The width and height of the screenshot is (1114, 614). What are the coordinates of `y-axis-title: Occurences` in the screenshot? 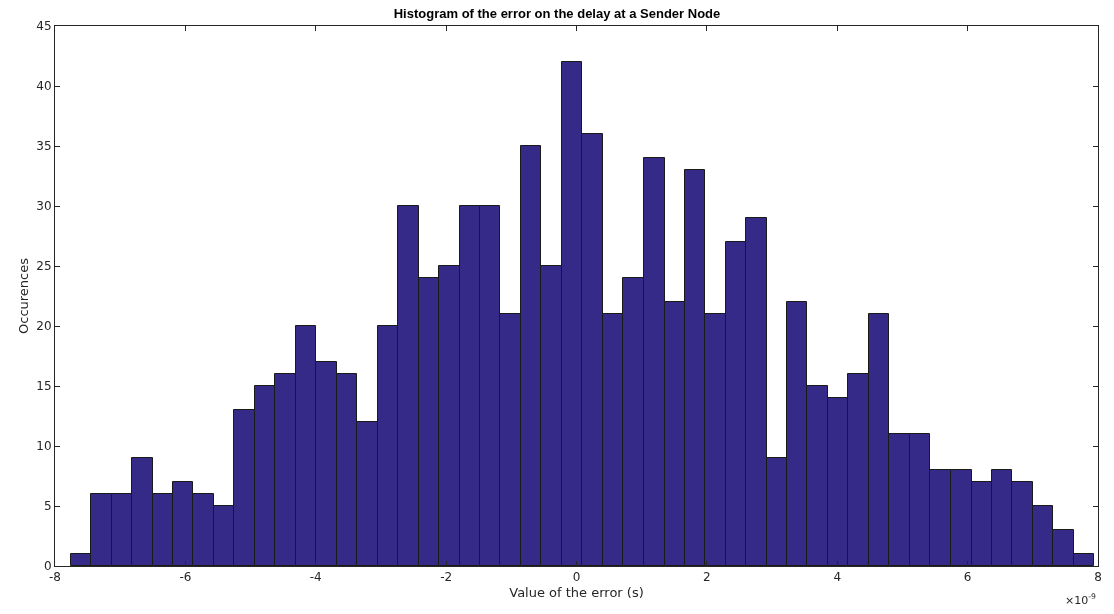 It's located at (24, 295).